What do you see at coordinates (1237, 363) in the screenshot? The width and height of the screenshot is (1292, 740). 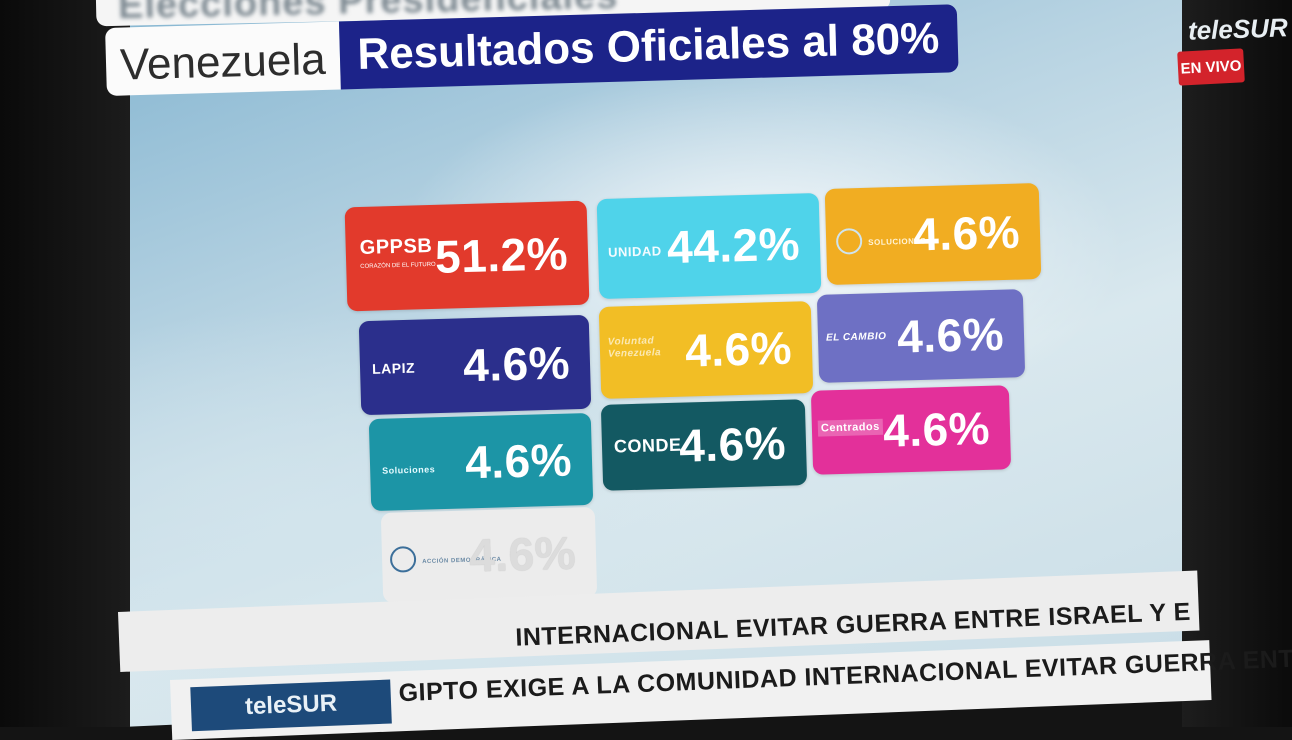 I see `tv-bezel-right` at bounding box center [1237, 363].